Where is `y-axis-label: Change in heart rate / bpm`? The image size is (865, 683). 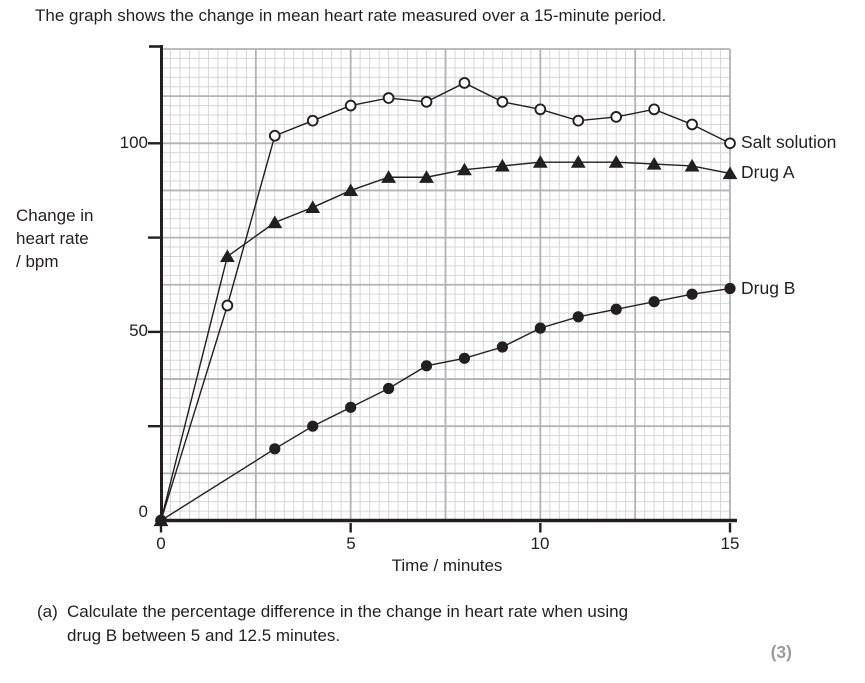 y-axis-label: Change in heart rate / bpm is located at coordinates (55, 238).